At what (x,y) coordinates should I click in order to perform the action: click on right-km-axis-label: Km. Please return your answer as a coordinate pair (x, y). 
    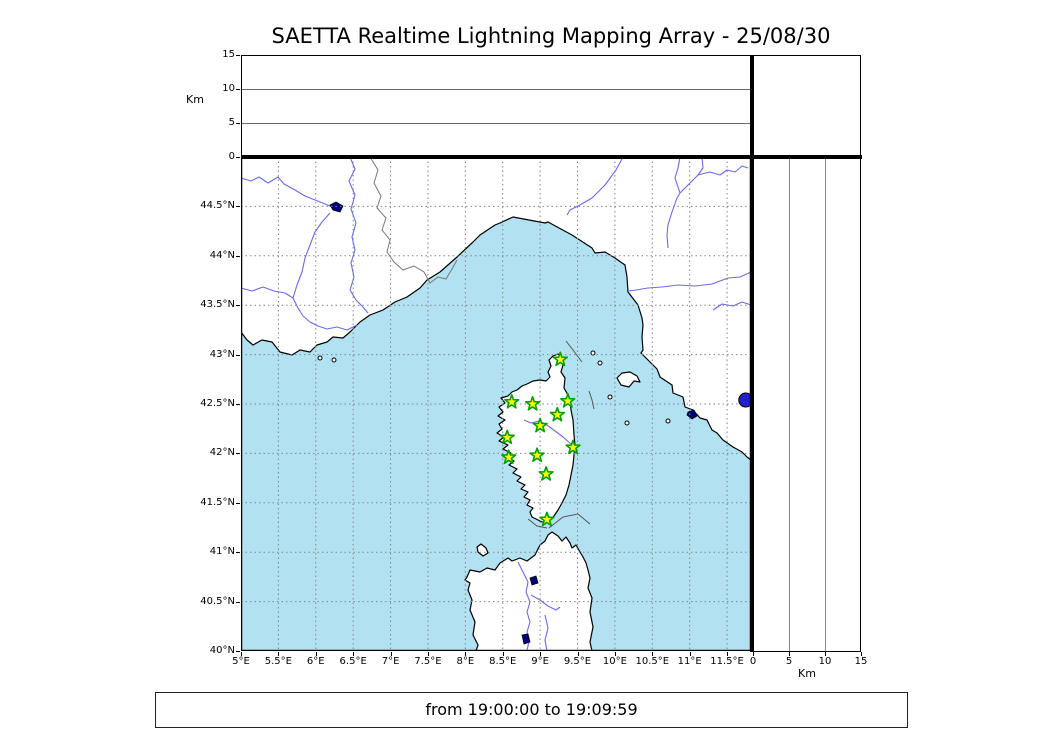
    Looking at the image, I should click on (807, 673).